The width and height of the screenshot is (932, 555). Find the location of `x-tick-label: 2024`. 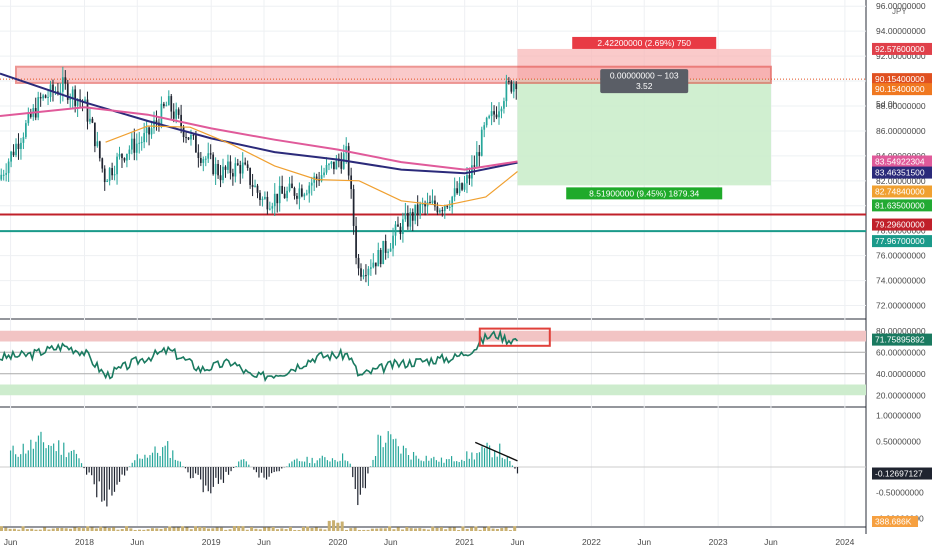

x-tick-label: 2024 is located at coordinates (844, 542).